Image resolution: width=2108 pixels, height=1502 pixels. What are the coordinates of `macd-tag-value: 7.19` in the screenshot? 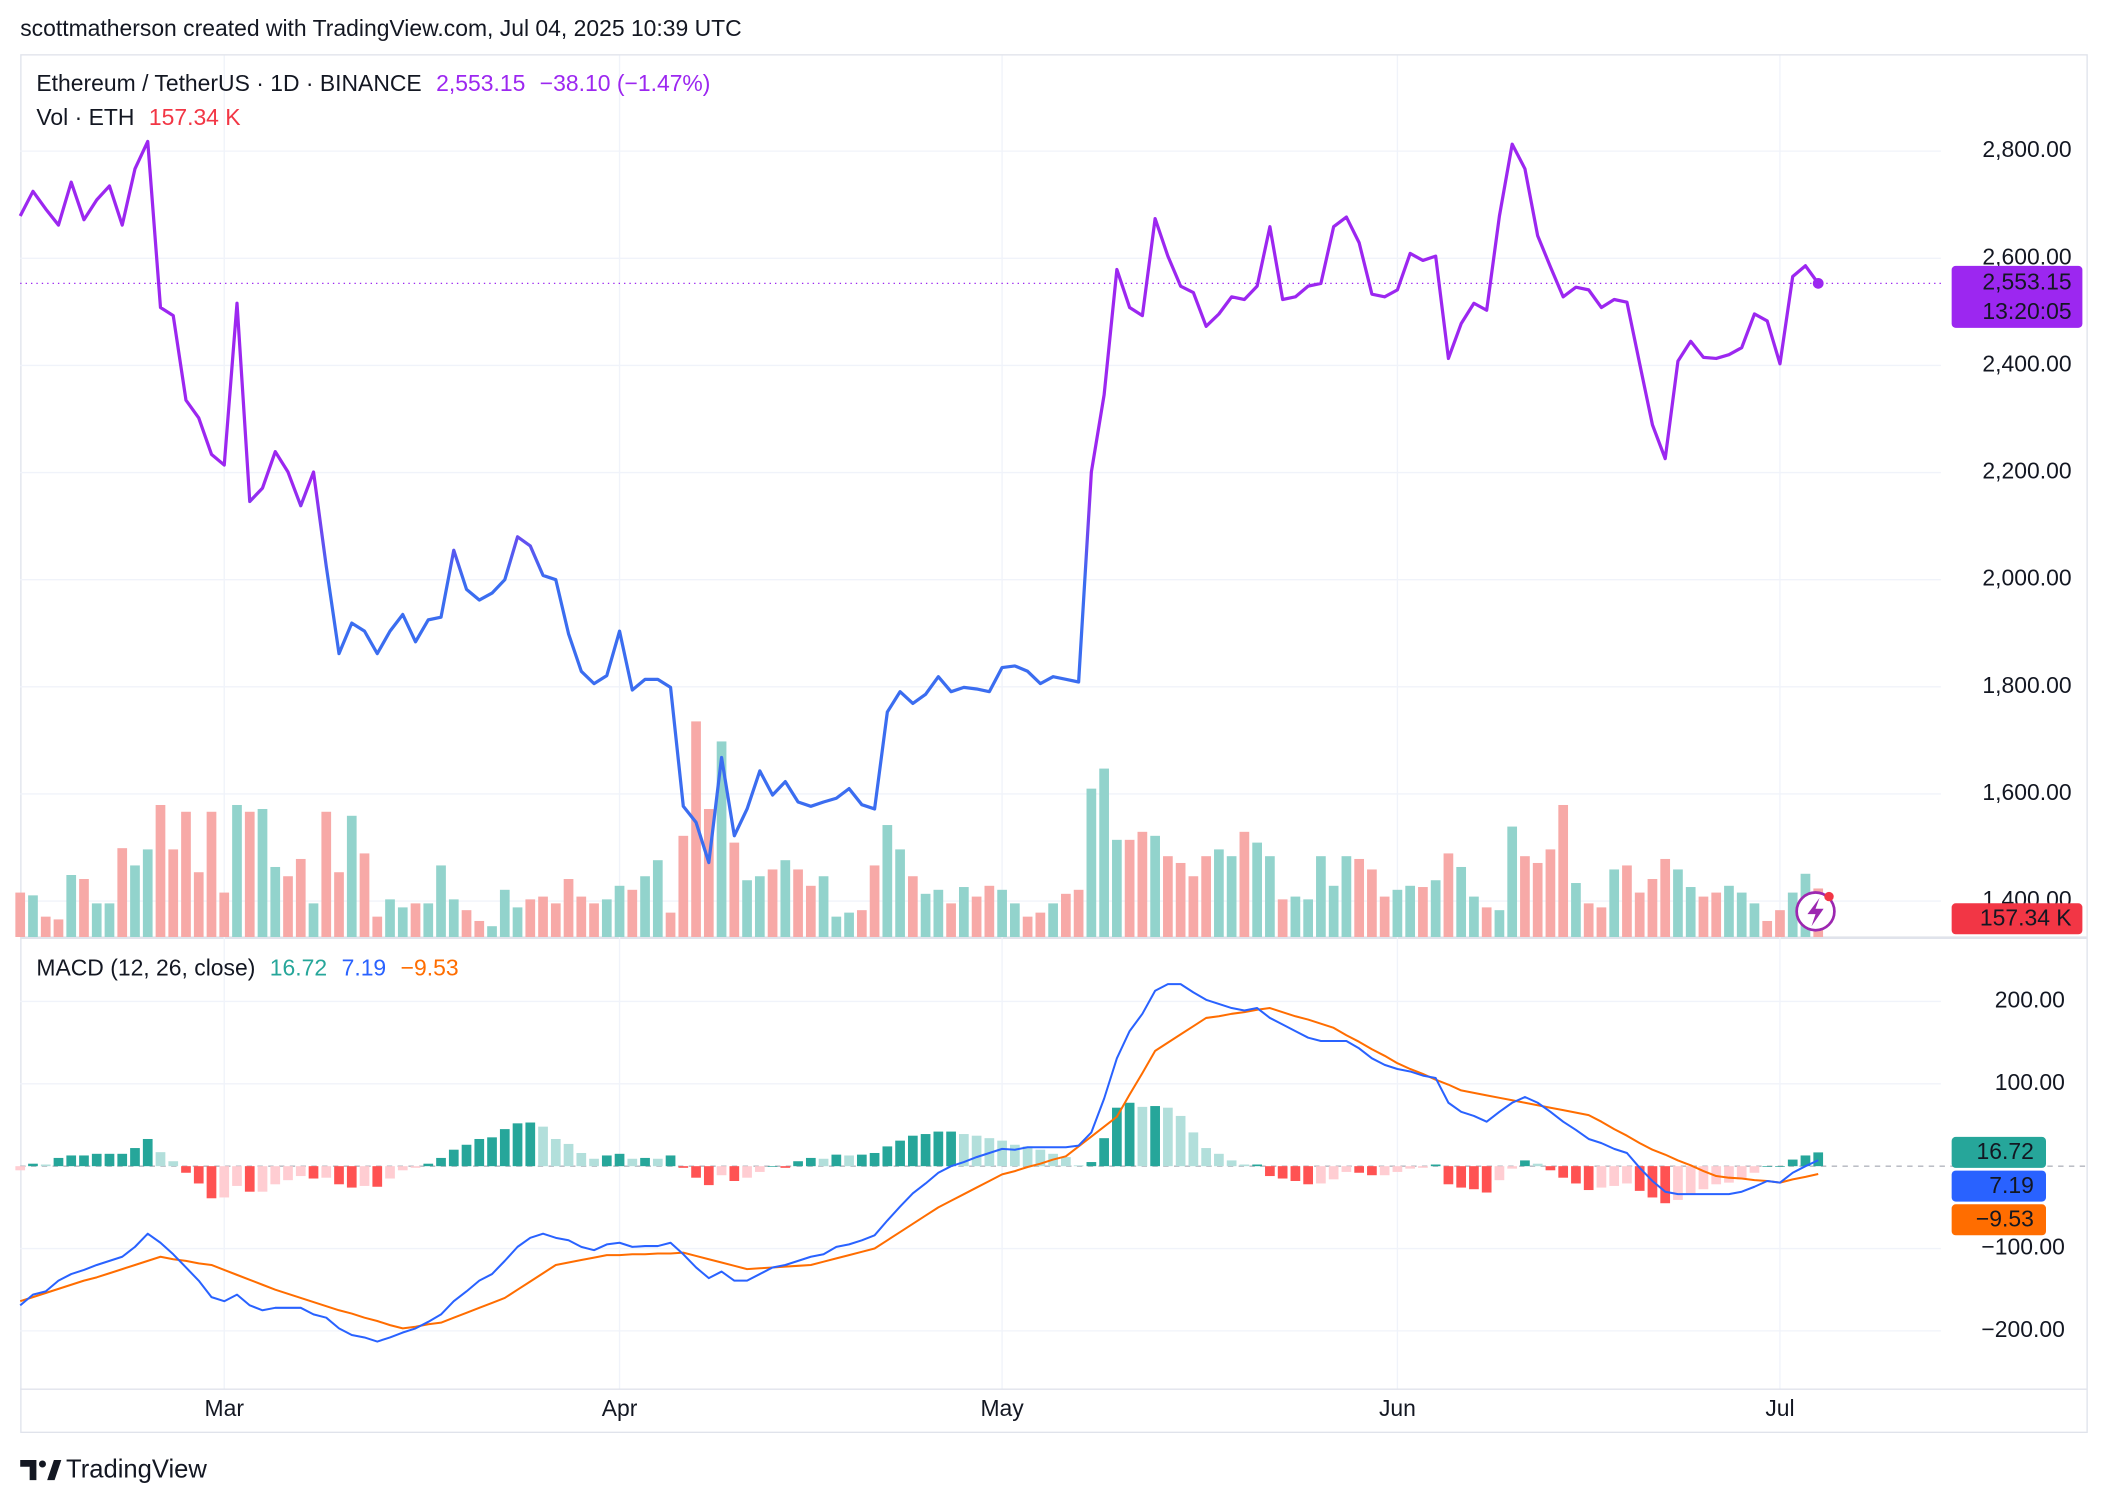 It's located at (2011, 1185).